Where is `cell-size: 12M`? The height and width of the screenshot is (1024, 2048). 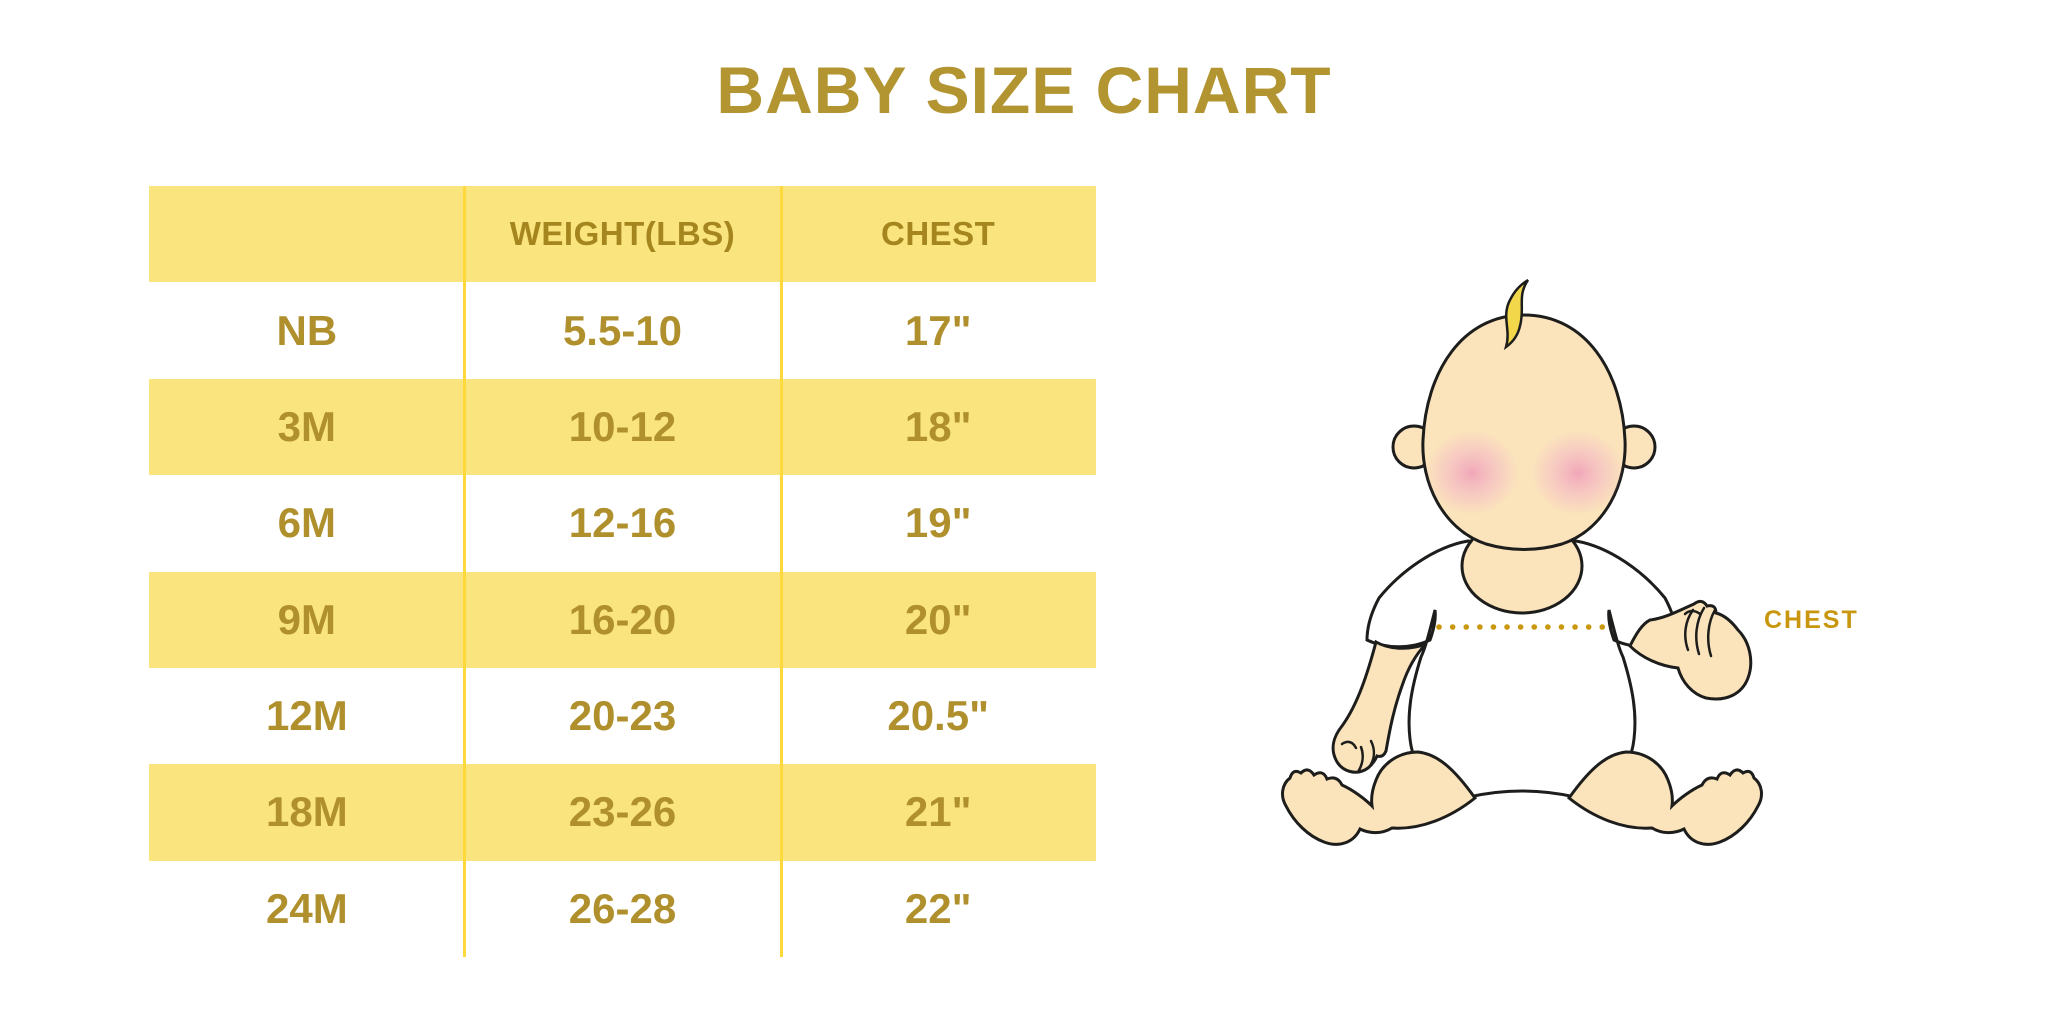
cell-size: 12M is located at coordinates (306, 716).